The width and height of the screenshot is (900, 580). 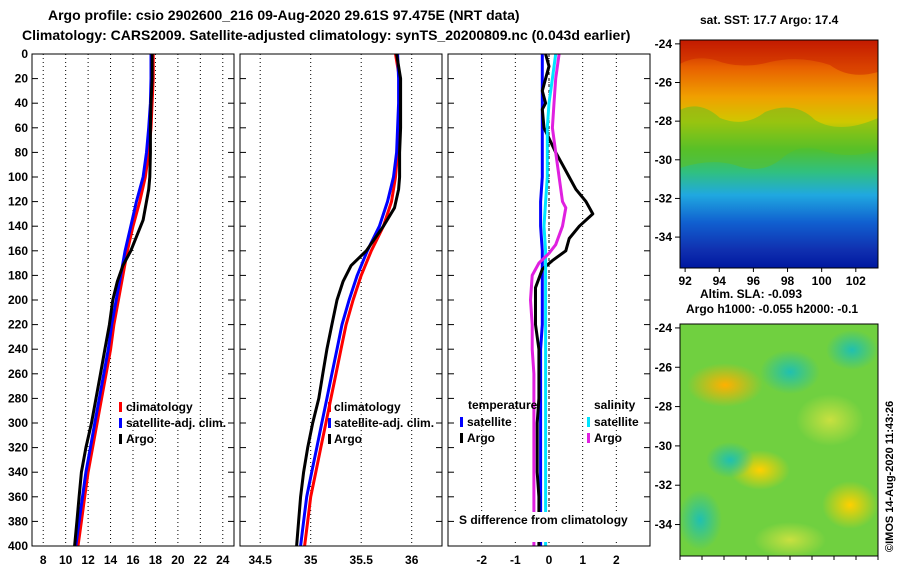 What do you see at coordinates (615, 405) in the screenshot?
I see `legend-title-salinity: salinity` at bounding box center [615, 405].